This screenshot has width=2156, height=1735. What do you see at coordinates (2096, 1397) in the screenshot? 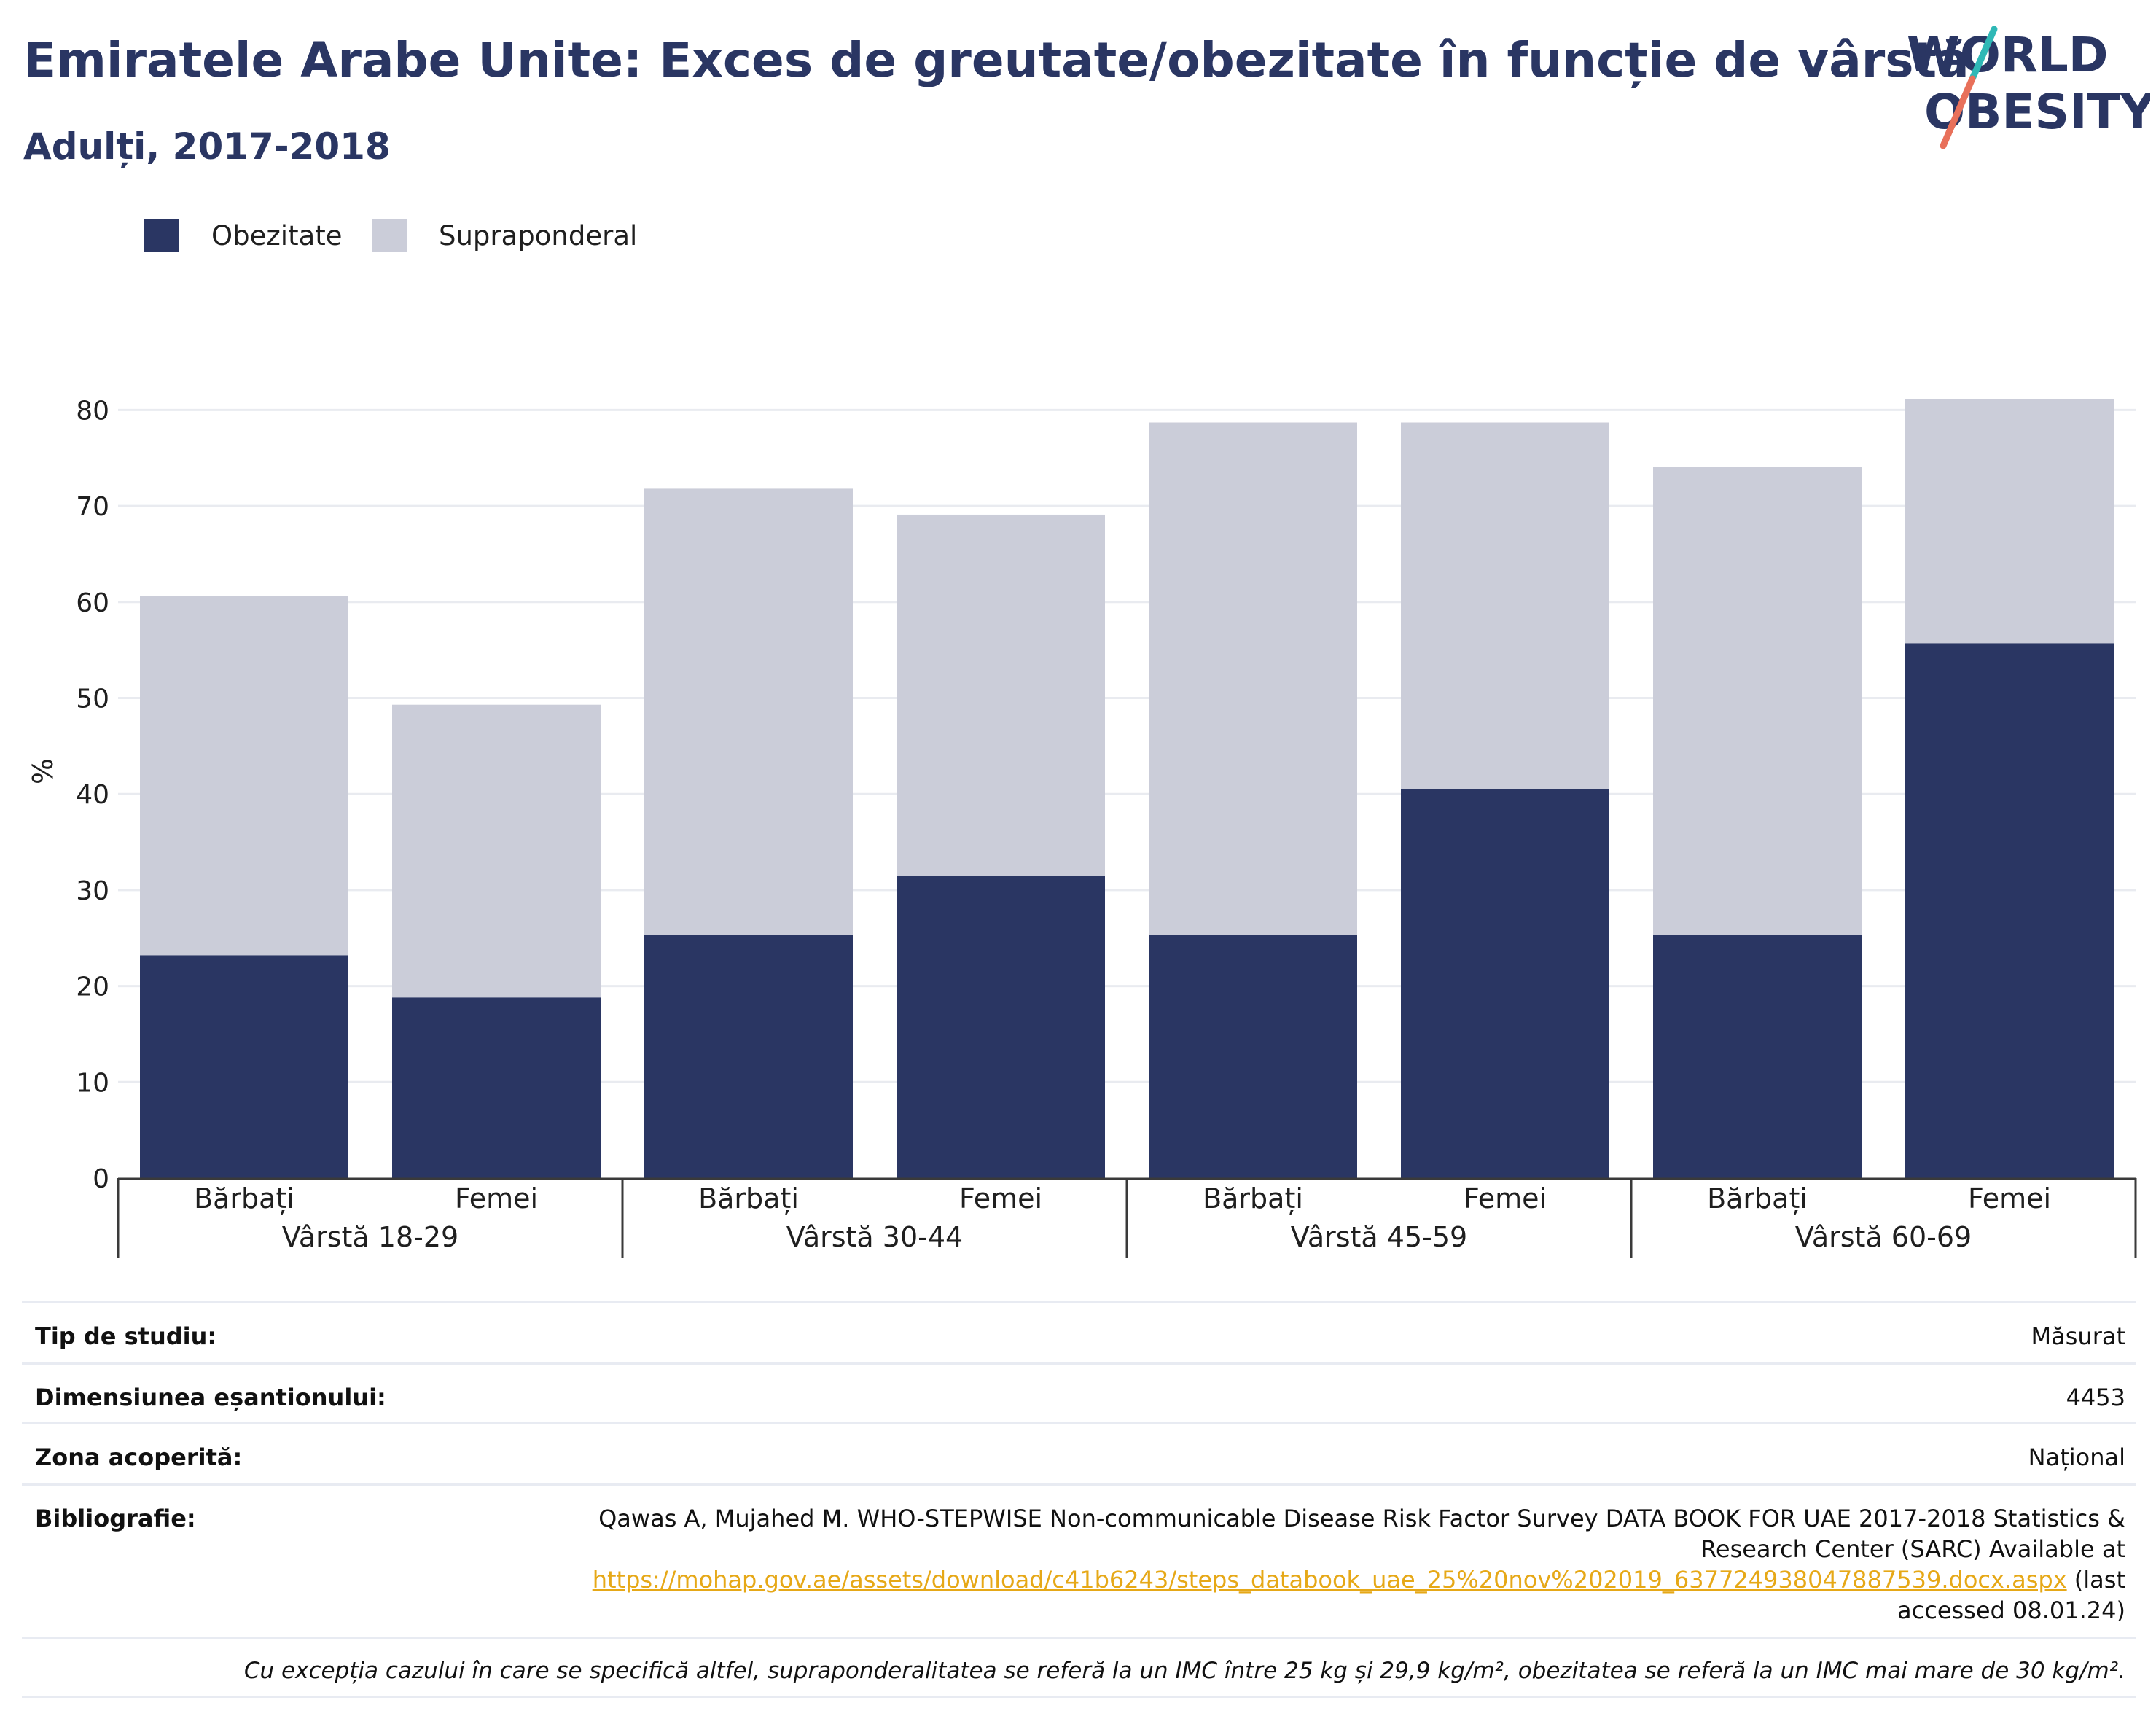
I see `meta-value-sample-size: 4453` at bounding box center [2096, 1397].